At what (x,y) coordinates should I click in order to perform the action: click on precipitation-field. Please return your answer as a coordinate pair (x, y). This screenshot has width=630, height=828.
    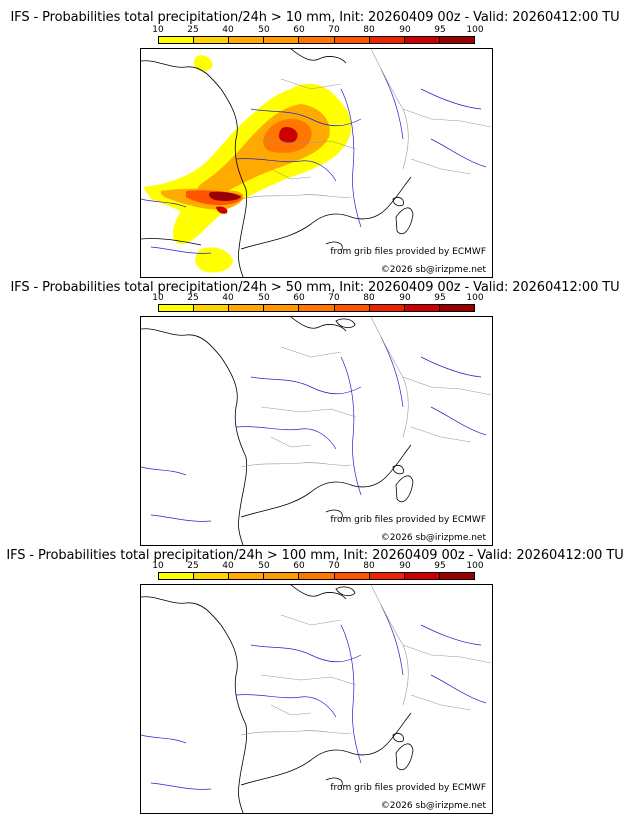
    Looking at the image, I should click on (247, 164).